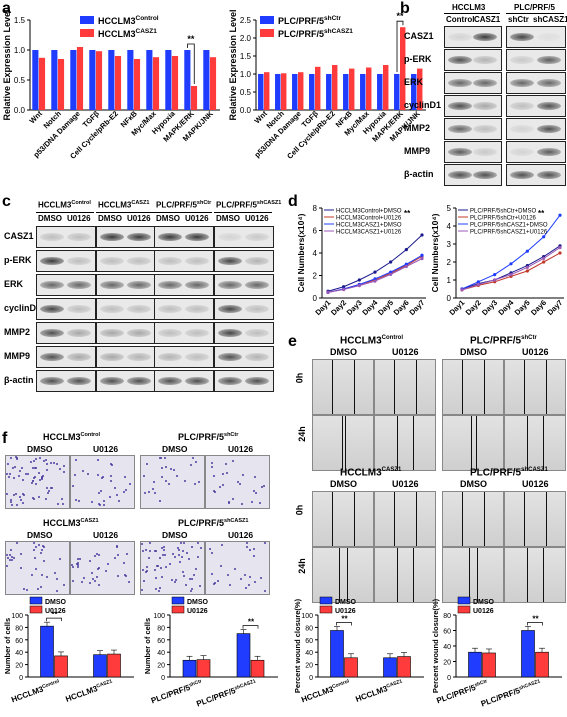 The height and width of the screenshot is (717, 567). Describe the element at coordinates (326, 691) in the screenshot. I see `category-label: HCCLM3Control` at that location.